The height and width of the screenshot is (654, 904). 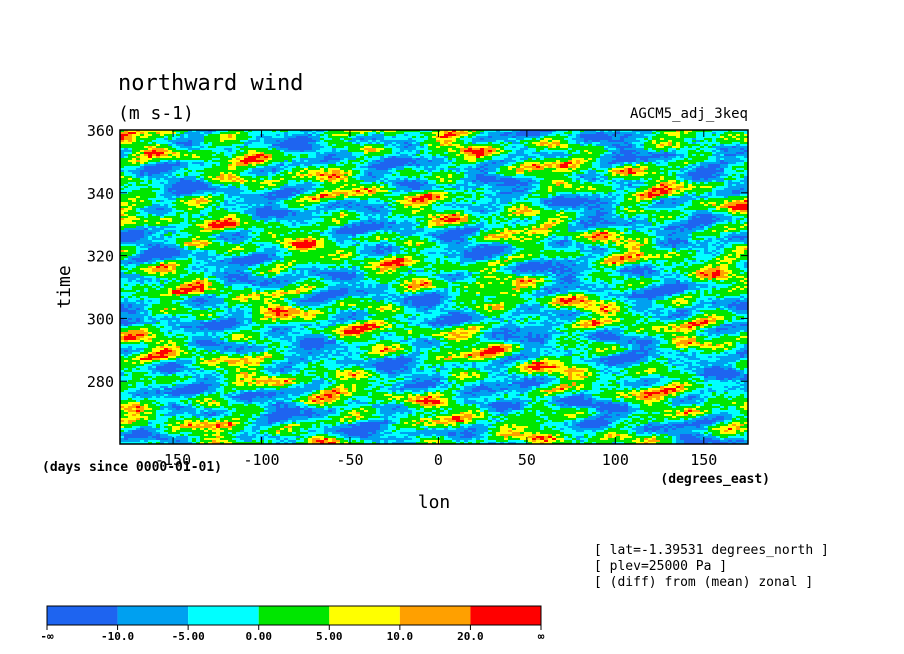 What do you see at coordinates (689, 114) in the screenshot?
I see `dataset-label: AGCM5_adj_3keq` at bounding box center [689, 114].